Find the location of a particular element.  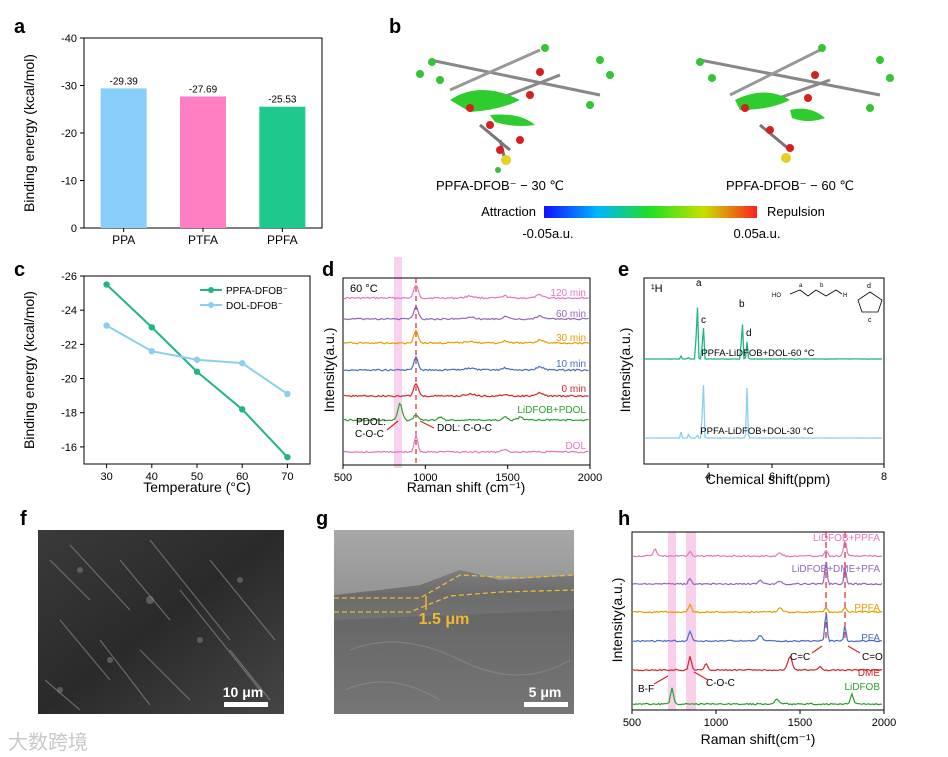

colorbar-max: 0.05a.u. is located at coordinates (757, 233).